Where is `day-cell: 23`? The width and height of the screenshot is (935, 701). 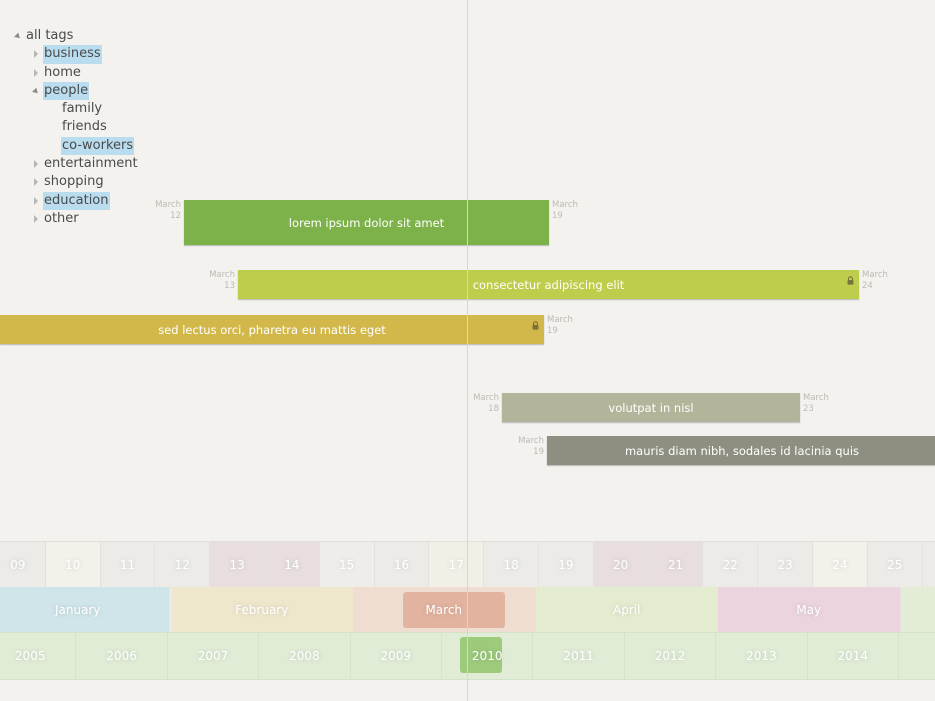
day-cell: 23 is located at coordinates (785, 565).